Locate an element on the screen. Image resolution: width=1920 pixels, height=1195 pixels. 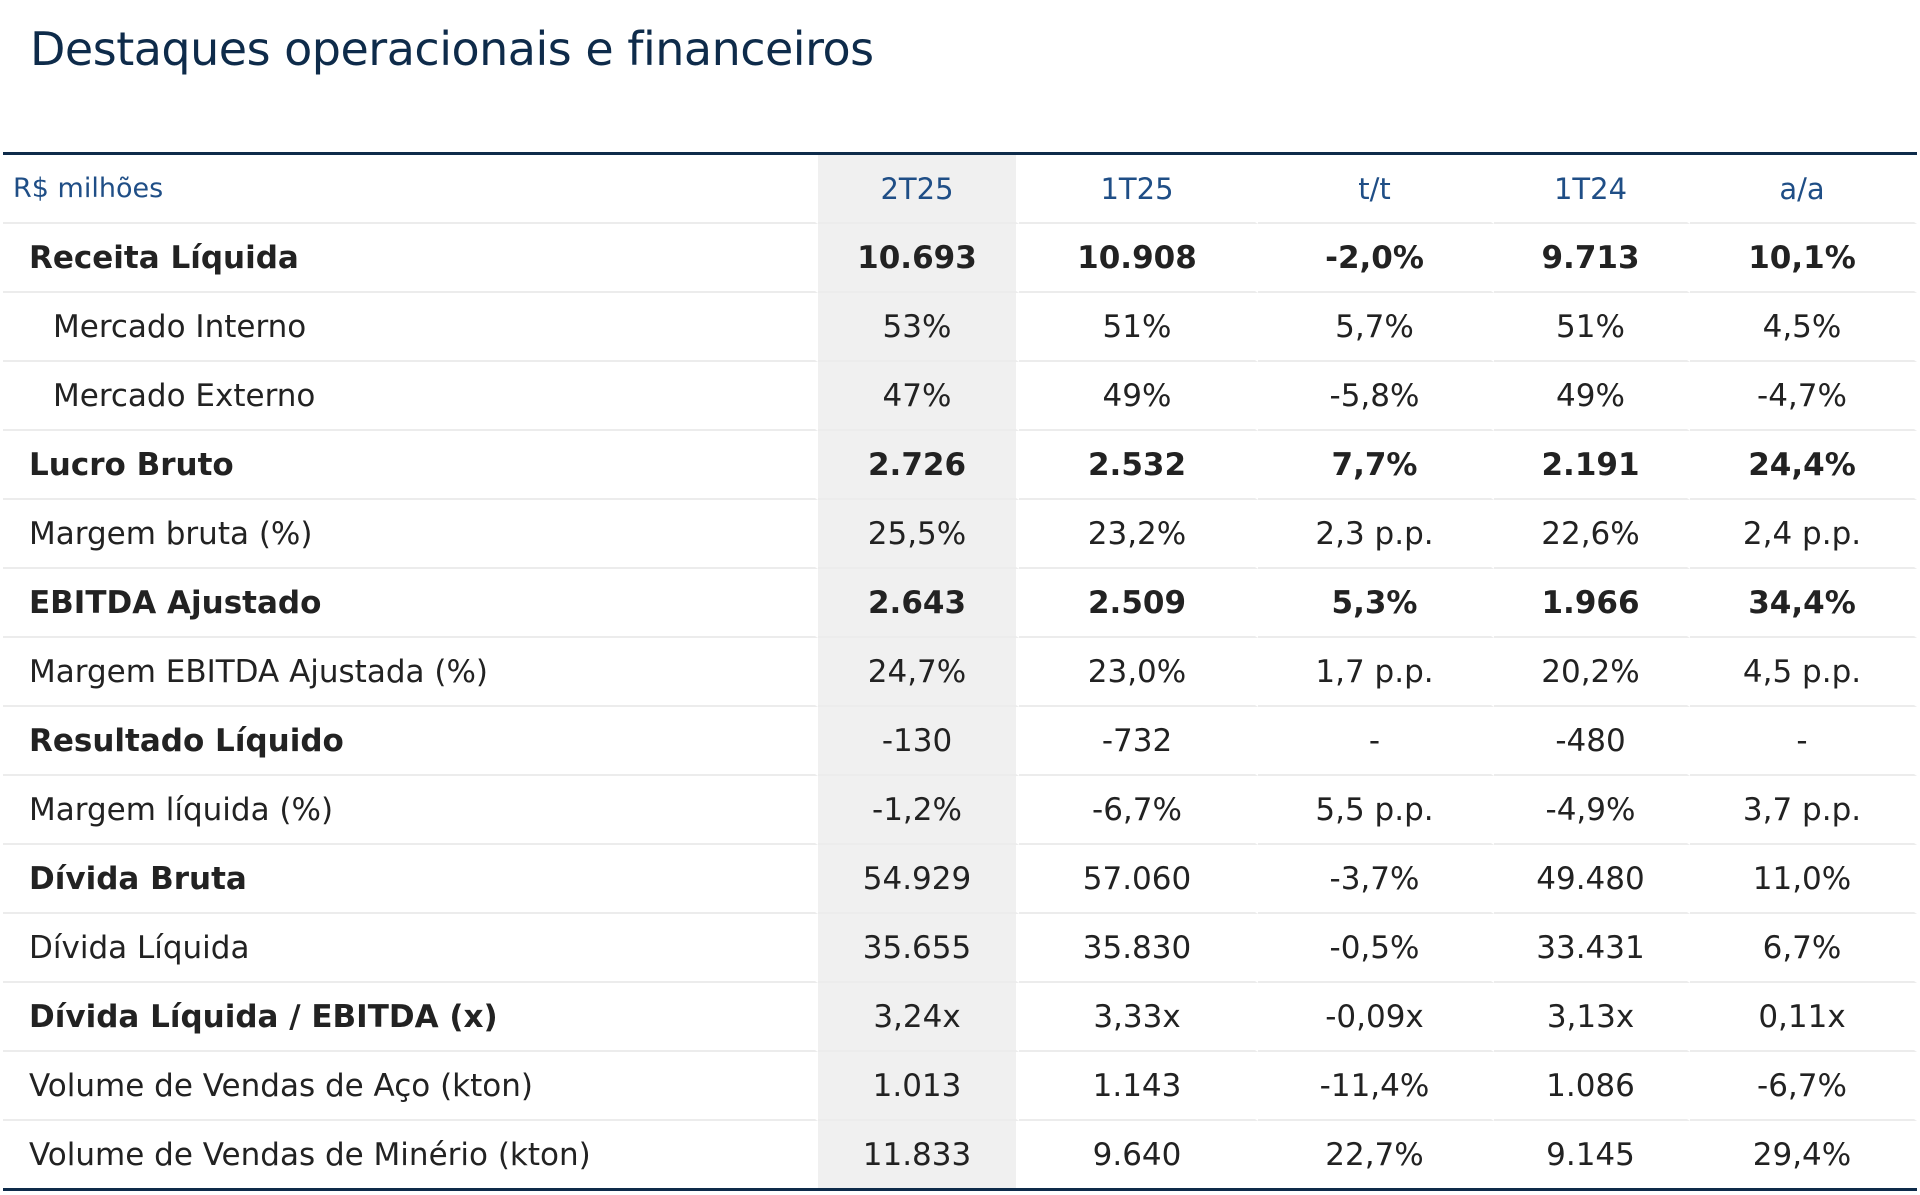
title: Destaques operacionais e financeiros is located at coordinates (452, 49).